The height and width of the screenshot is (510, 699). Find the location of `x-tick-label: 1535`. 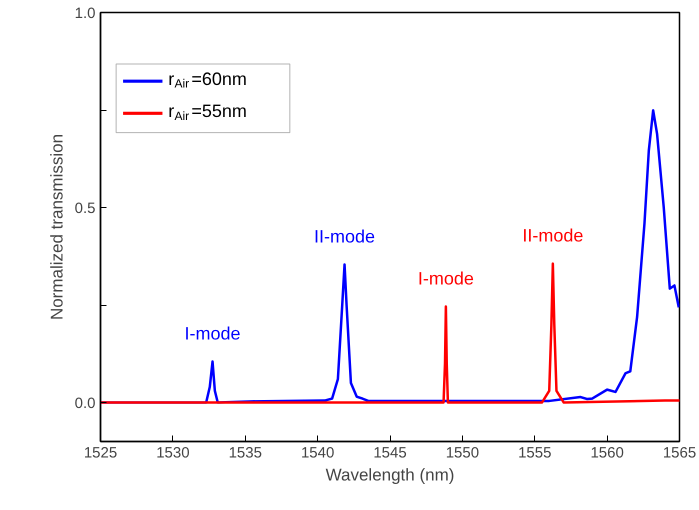

x-tick-label: 1535 is located at coordinates (245, 453).